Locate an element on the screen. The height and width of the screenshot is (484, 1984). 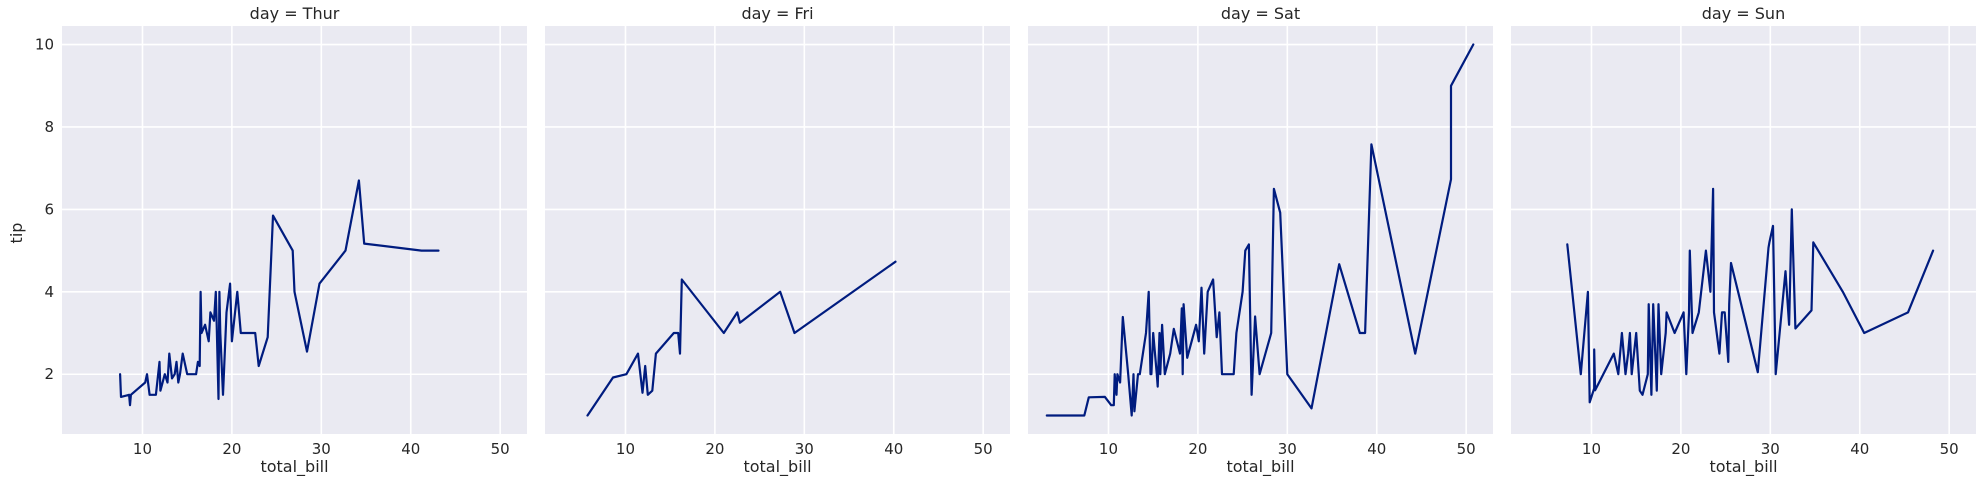
panel-title: day = Thur is located at coordinates (295, 13).